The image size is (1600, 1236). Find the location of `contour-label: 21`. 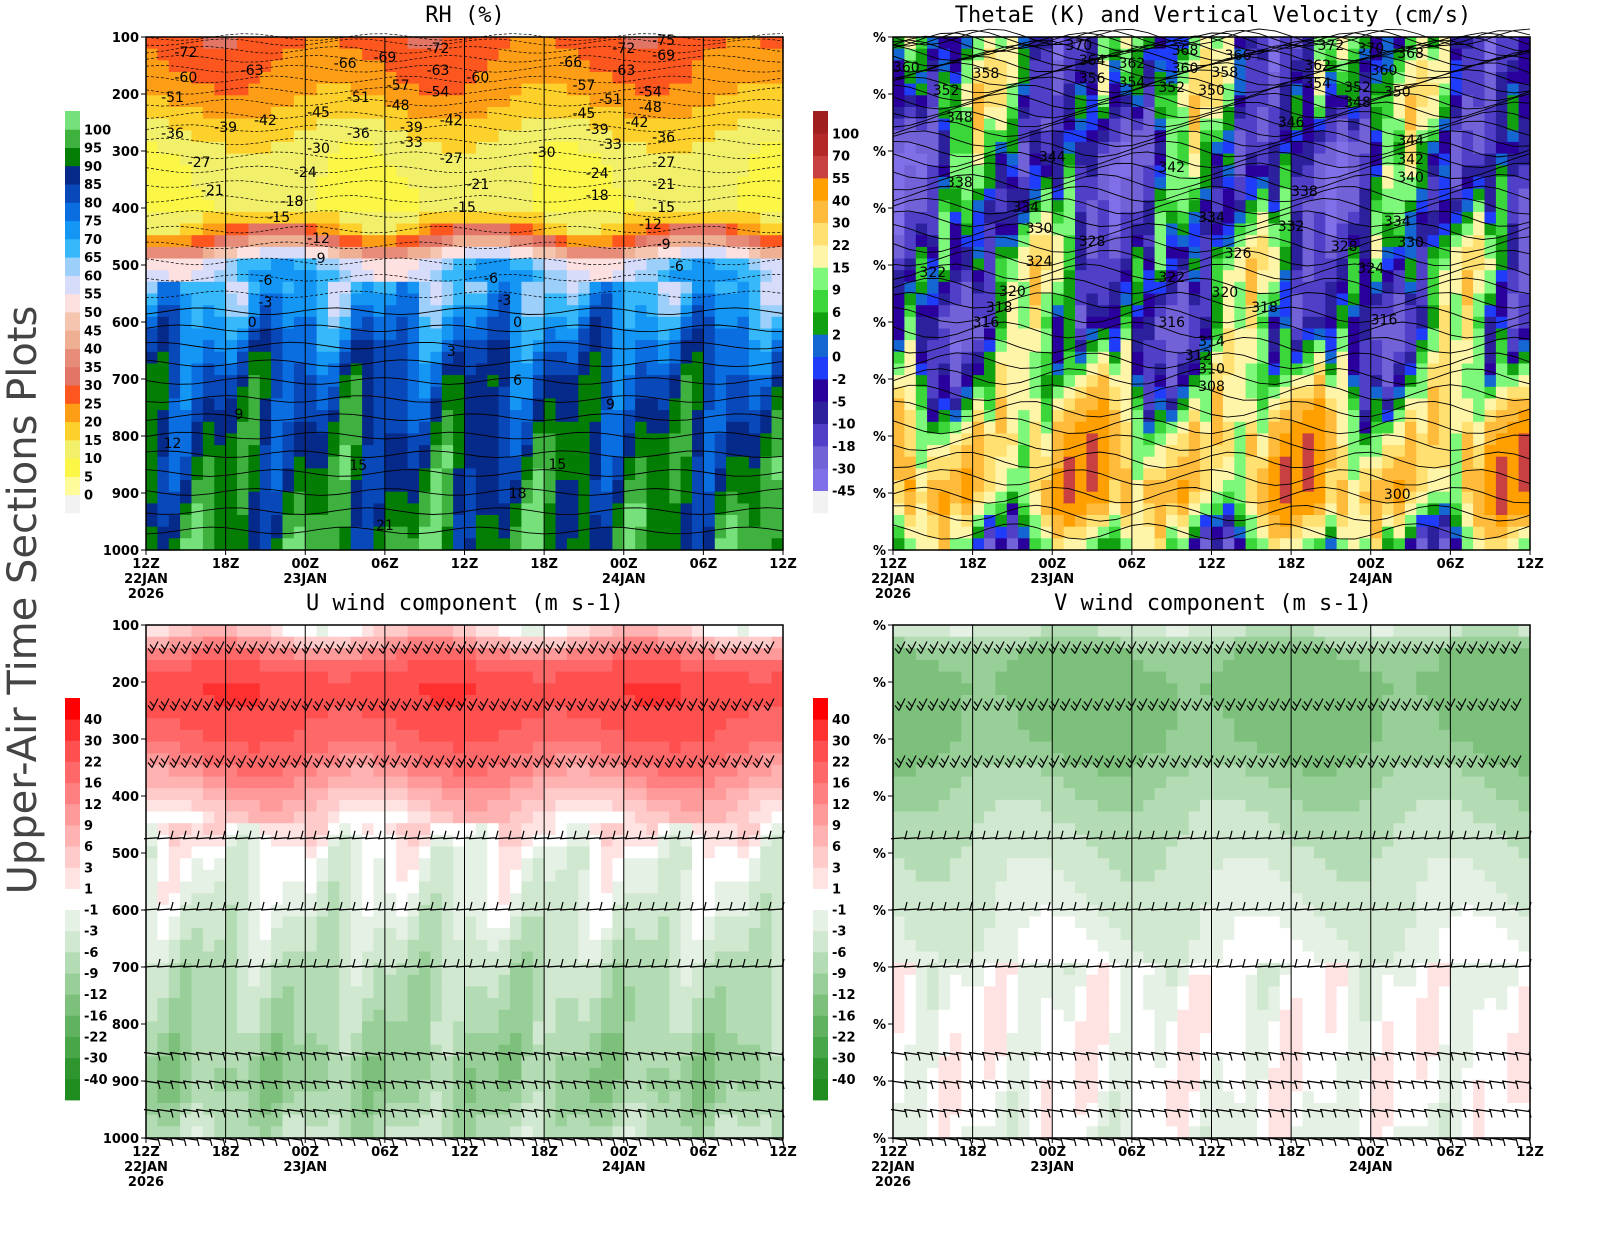

contour-label: 21 is located at coordinates (385, 526).